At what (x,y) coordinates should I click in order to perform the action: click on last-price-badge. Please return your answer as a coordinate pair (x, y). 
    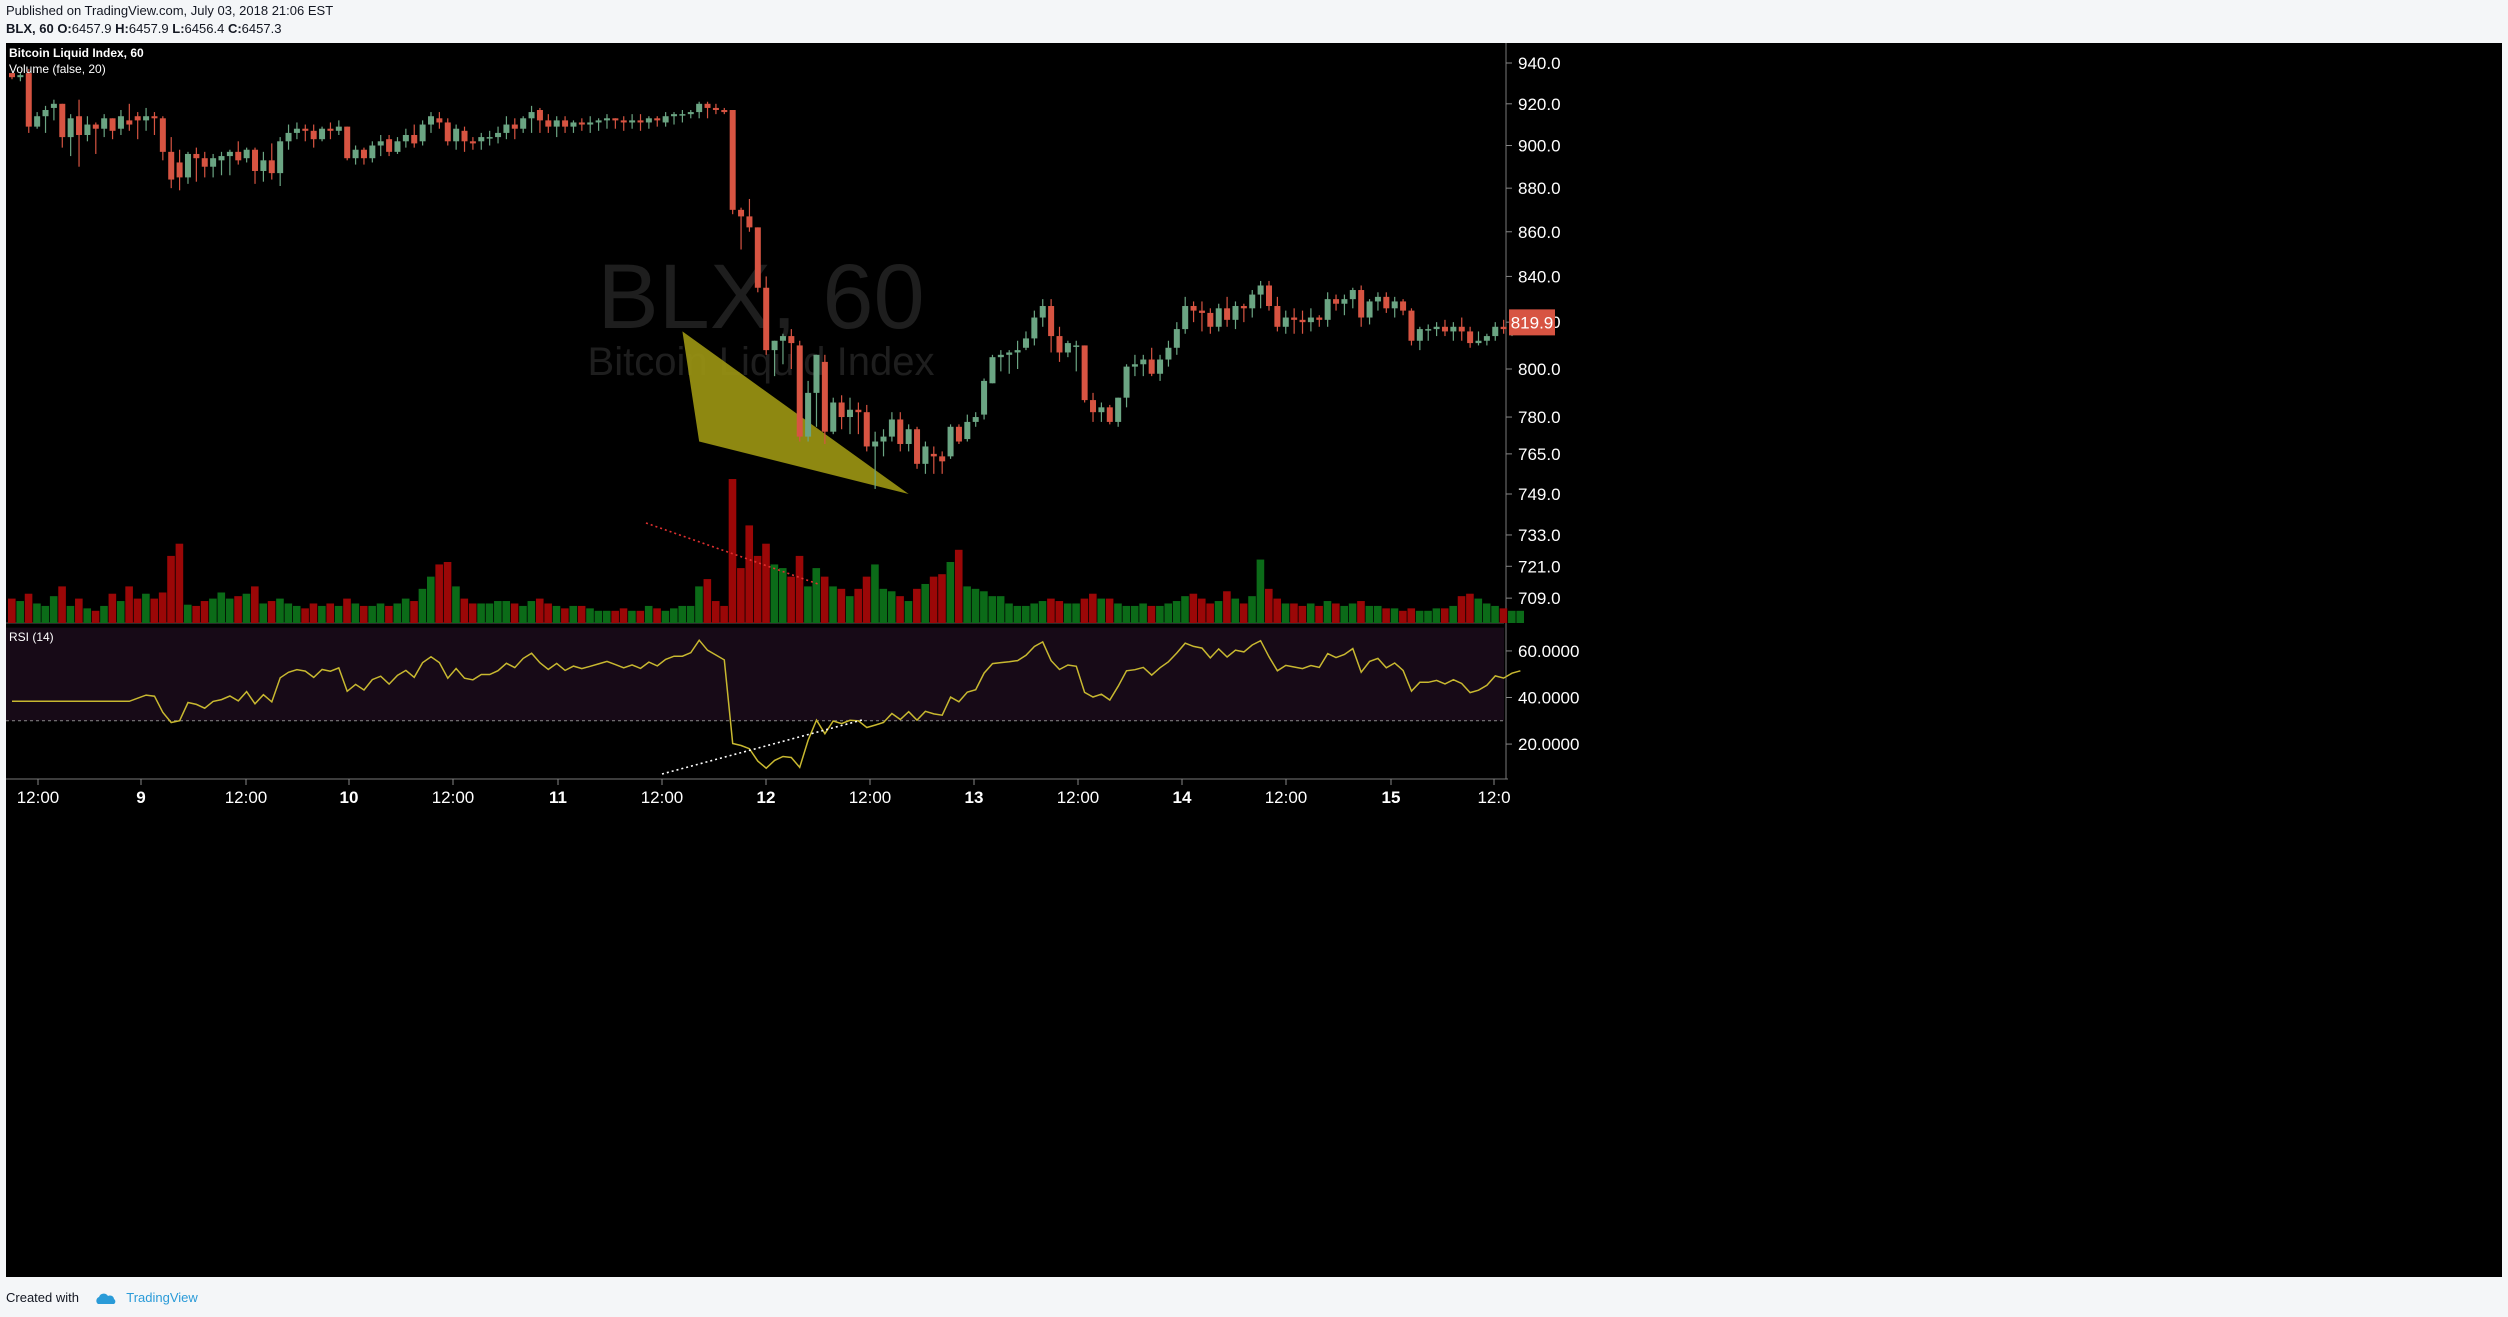
    Looking at the image, I should click on (1532, 322).